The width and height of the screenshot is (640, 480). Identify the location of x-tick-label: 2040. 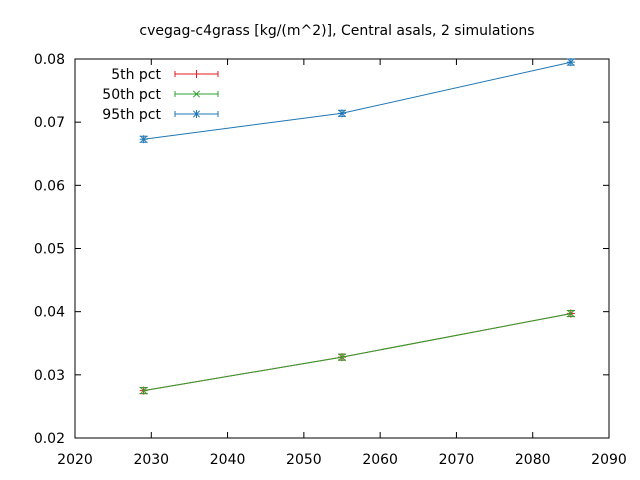
(228, 460).